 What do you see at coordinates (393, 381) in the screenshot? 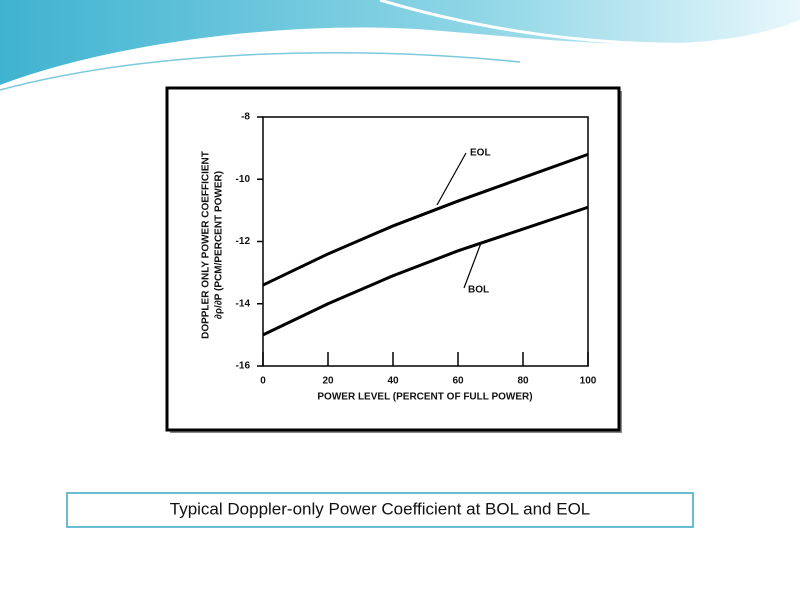
I see `x-tick-label: 40` at bounding box center [393, 381].